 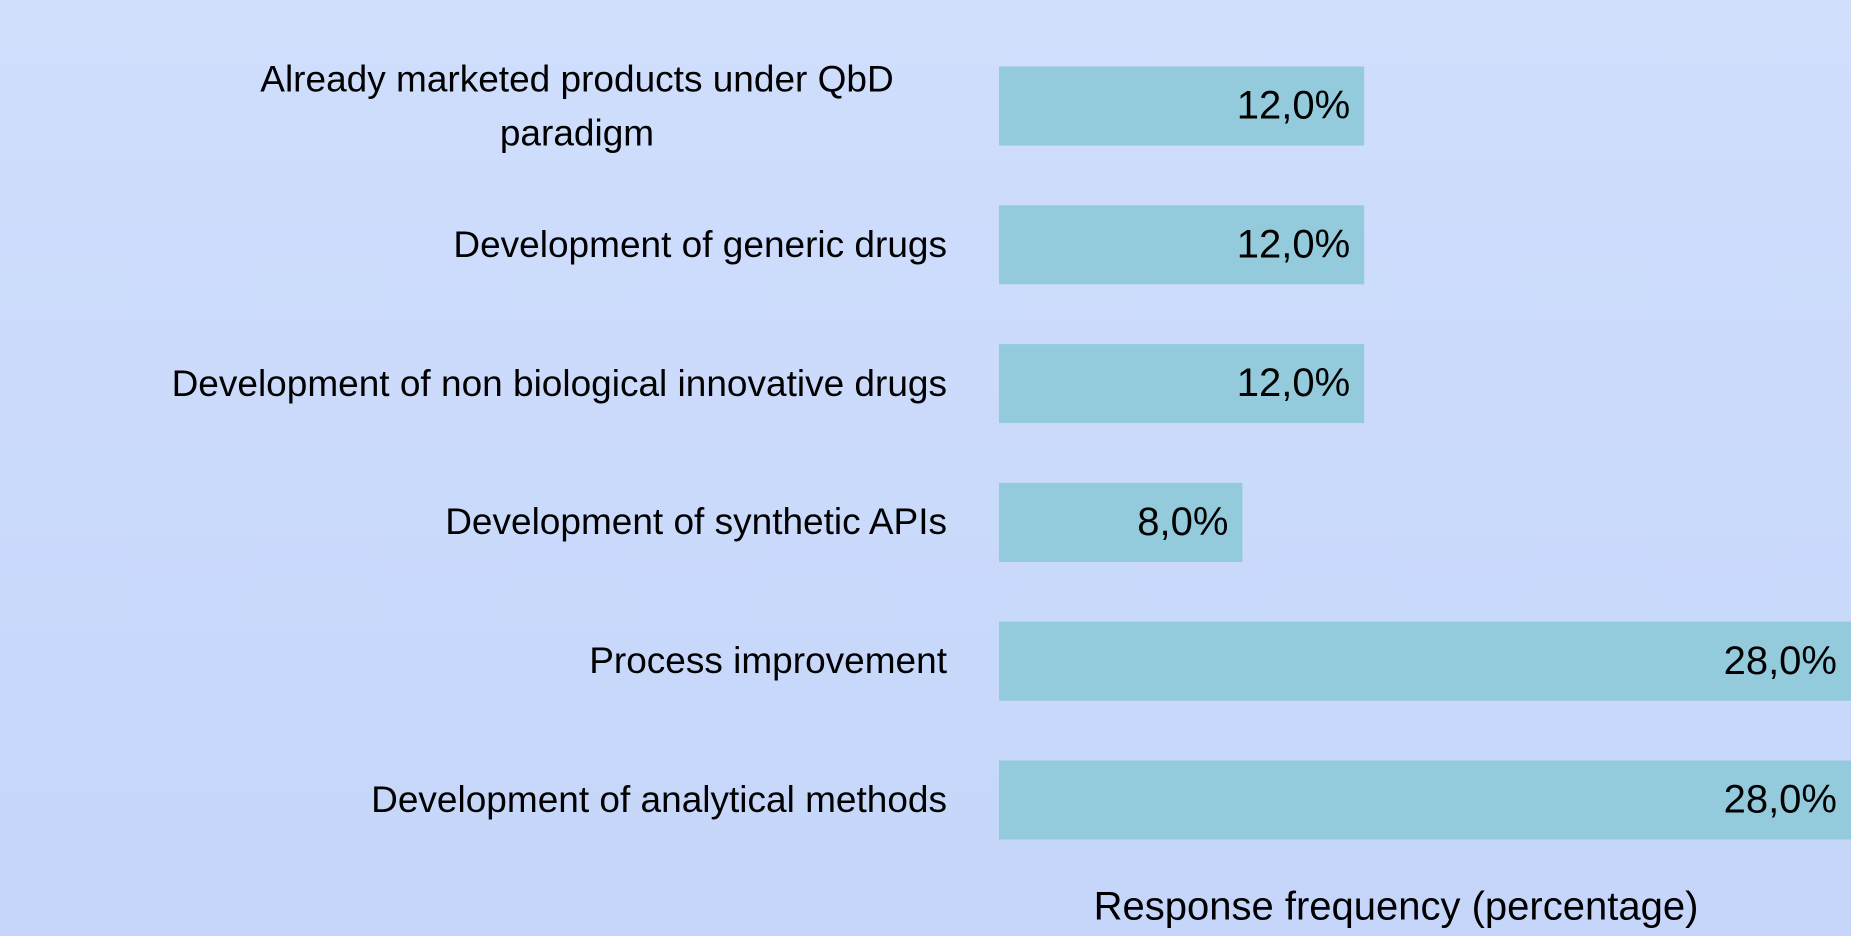 What do you see at coordinates (659, 800) in the screenshot?
I see `y-tick-label: Development of analytical methods` at bounding box center [659, 800].